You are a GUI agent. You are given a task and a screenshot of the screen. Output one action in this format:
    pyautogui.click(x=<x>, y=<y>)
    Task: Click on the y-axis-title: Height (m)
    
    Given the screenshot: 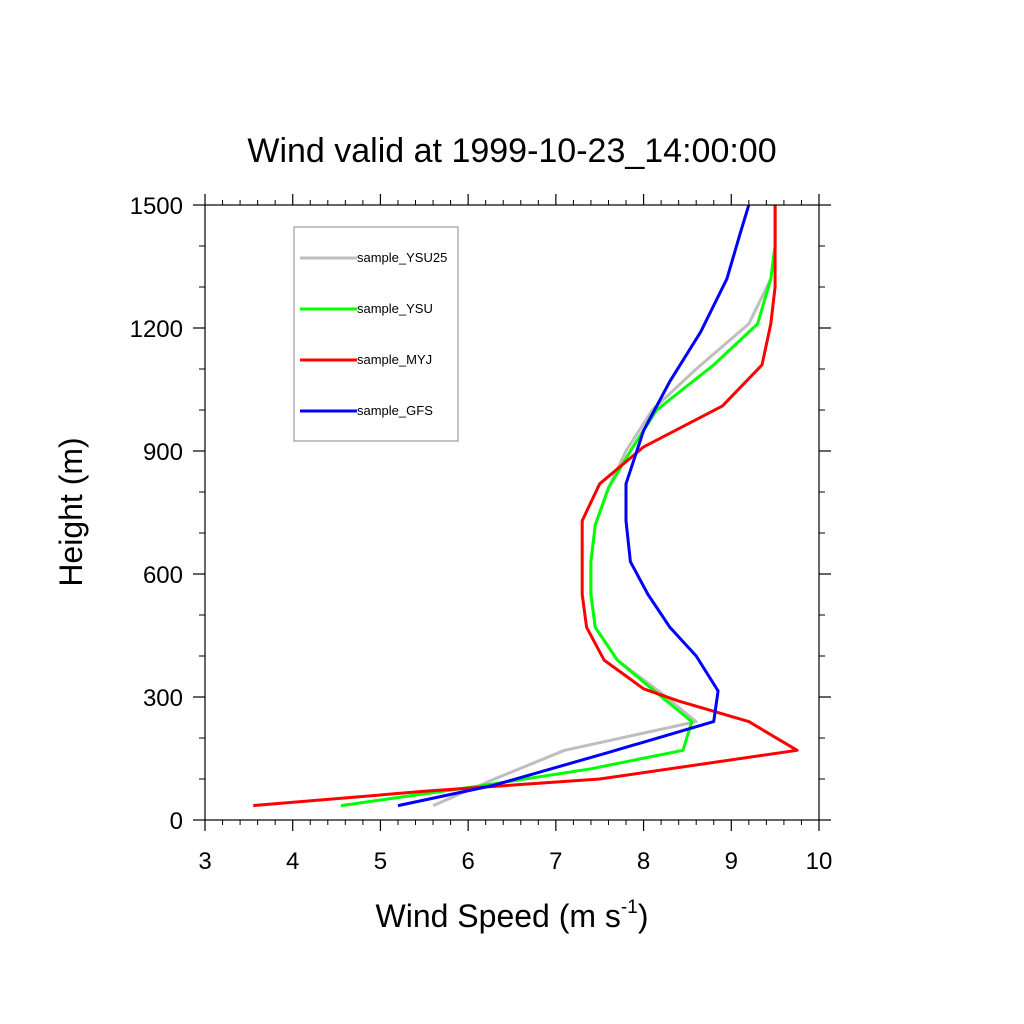 What is the action you would take?
    pyautogui.click(x=71, y=511)
    